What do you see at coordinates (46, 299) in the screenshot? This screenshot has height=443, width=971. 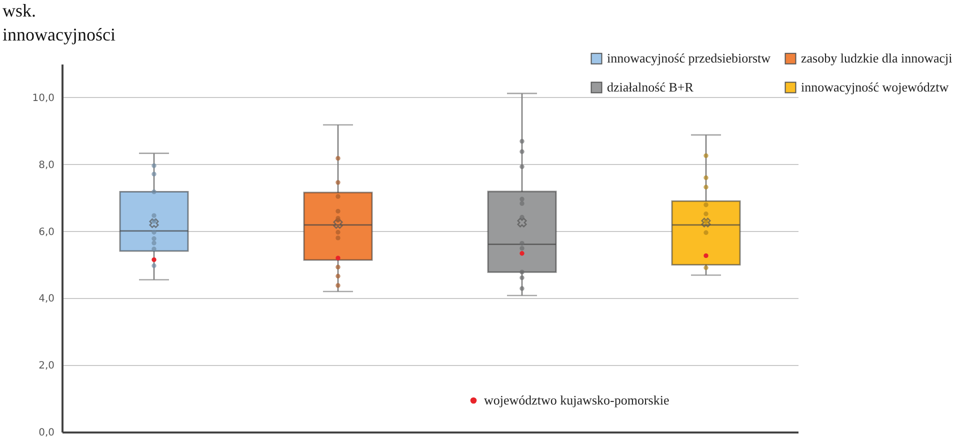 I see `y-tick-label: 4,0` at bounding box center [46, 299].